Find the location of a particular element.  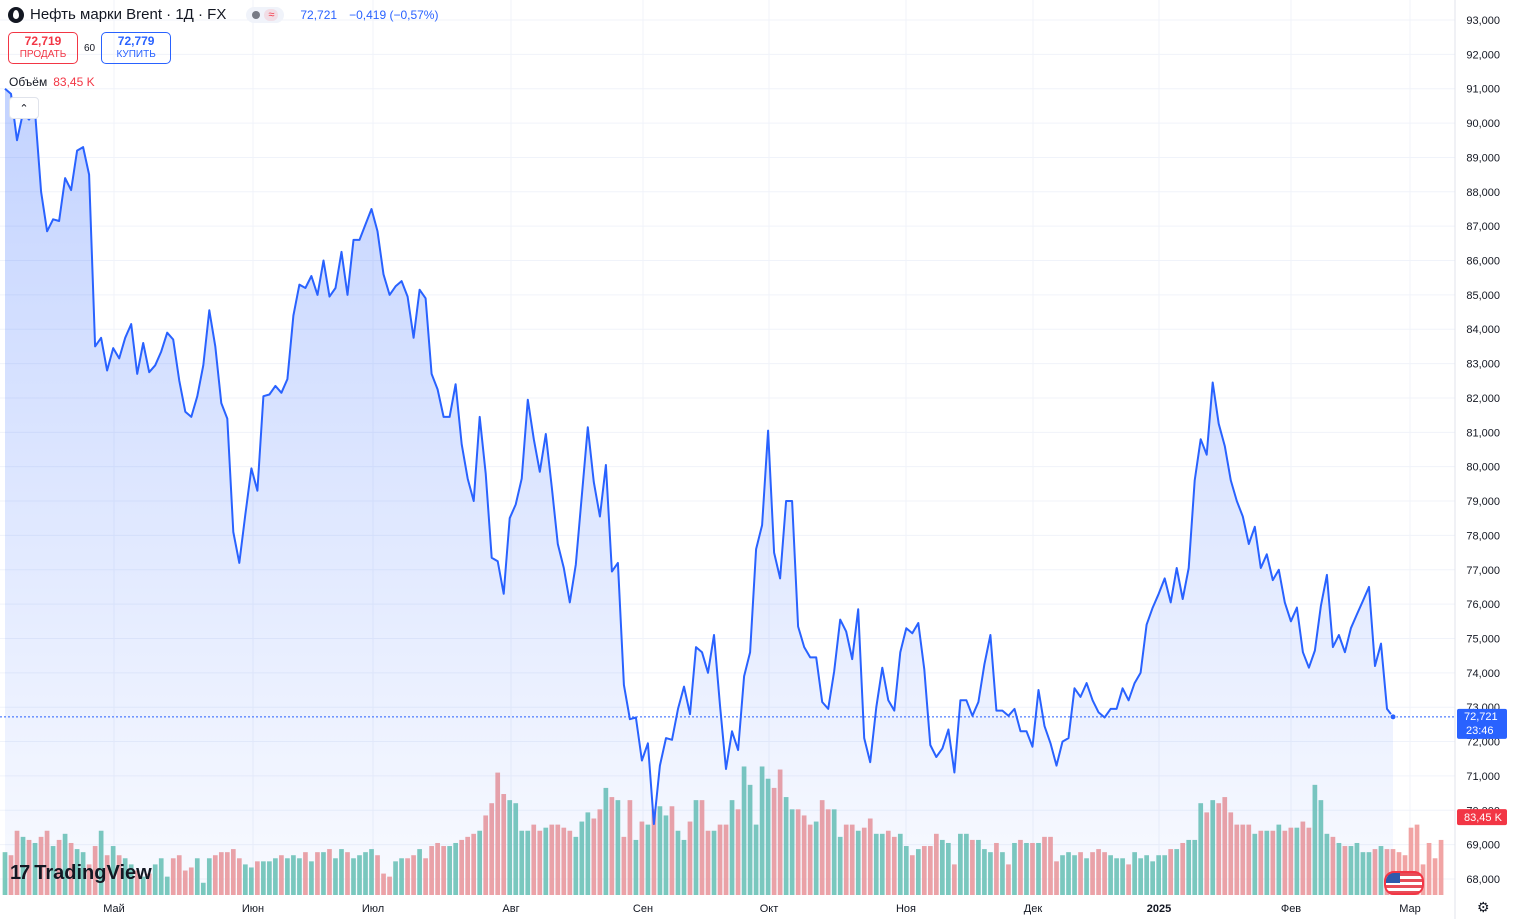

x-tick-label: Май is located at coordinates (114, 909).